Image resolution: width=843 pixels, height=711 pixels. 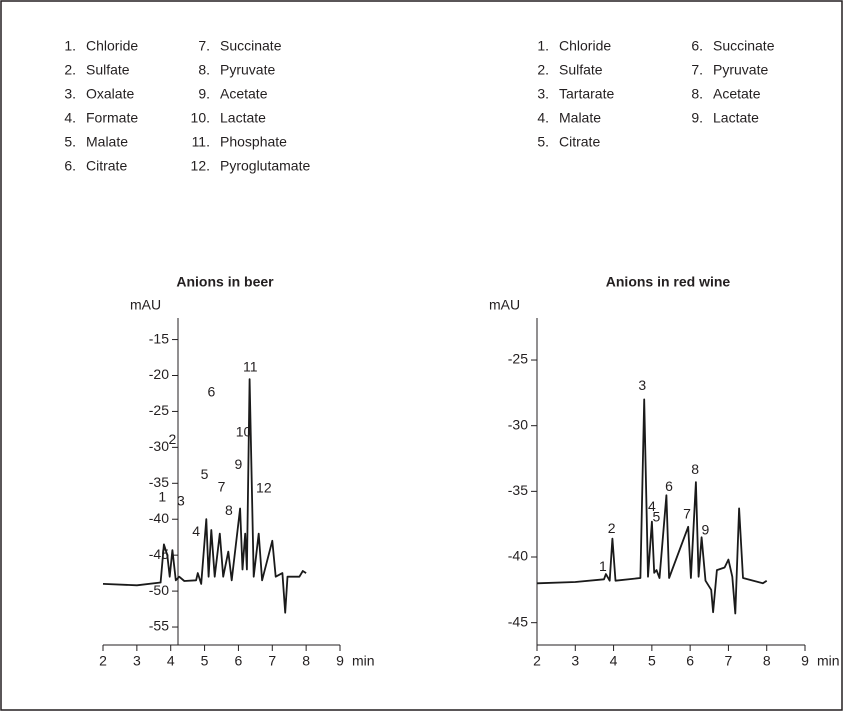 What do you see at coordinates (253, 142) in the screenshot?
I see `legend-name: Phosphate` at bounding box center [253, 142].